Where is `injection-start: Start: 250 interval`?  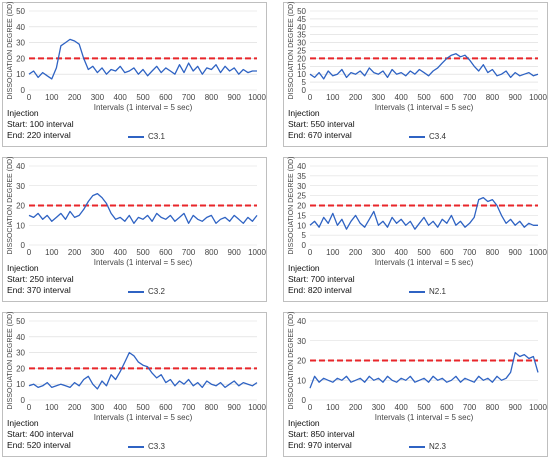 injection-start: Start: 250 interval is located at coordinates (40, 279).